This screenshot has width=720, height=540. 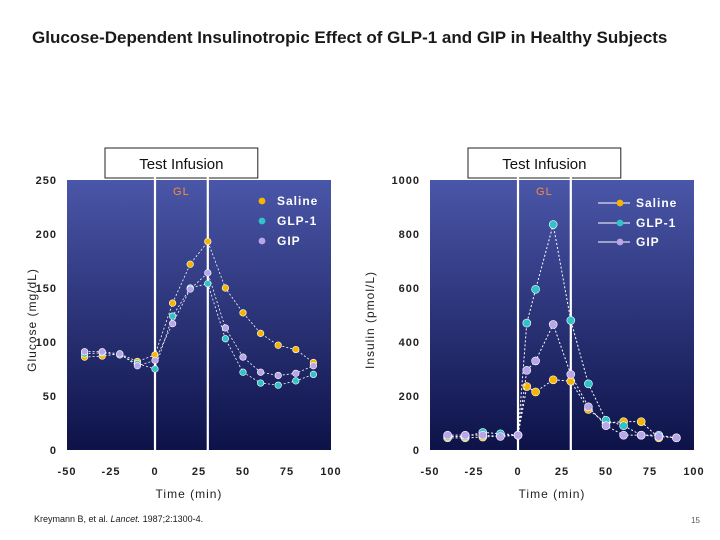 I want to click on y-tick-label: 200, so click(x=46, y=235).